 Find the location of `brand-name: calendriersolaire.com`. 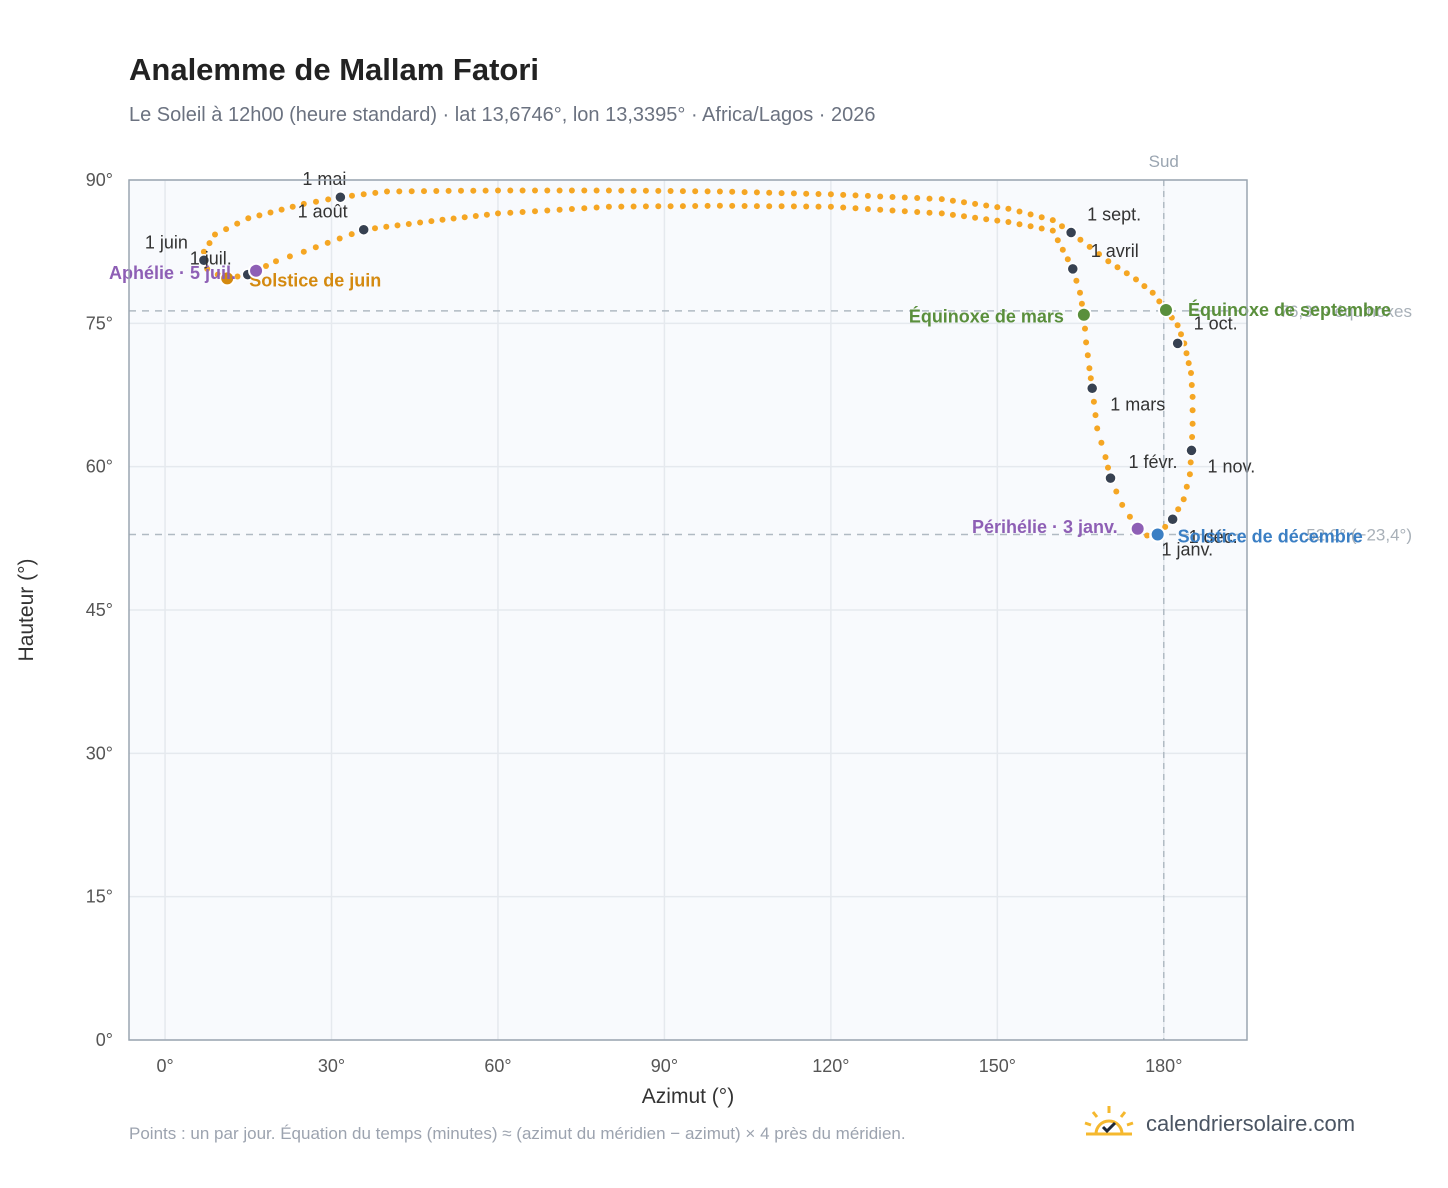

brand-name: calendriersolaire.com is located at coordinates (1251, 1123).